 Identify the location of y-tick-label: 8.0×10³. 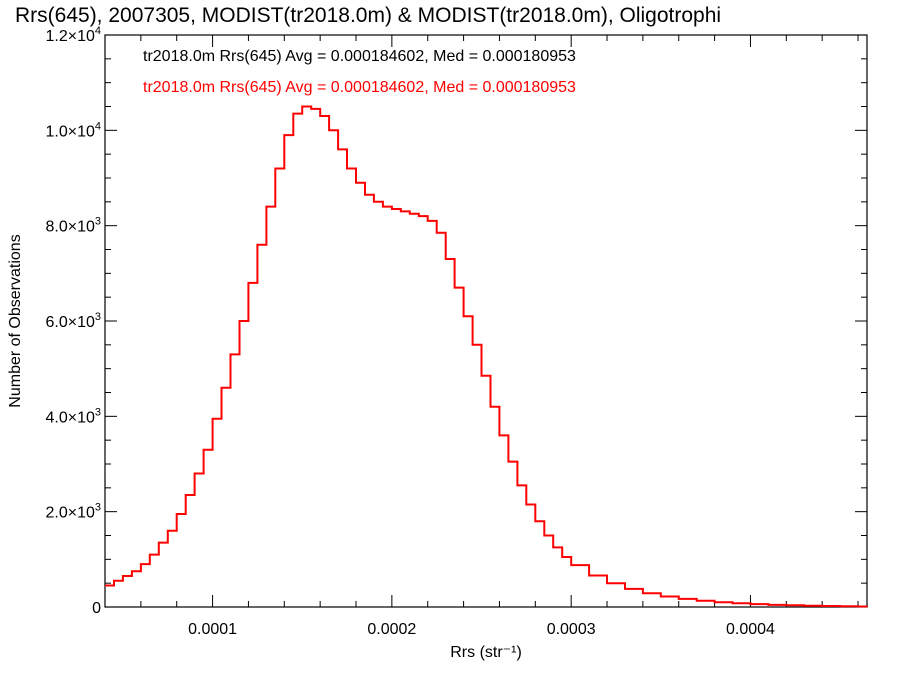
(73, 226).